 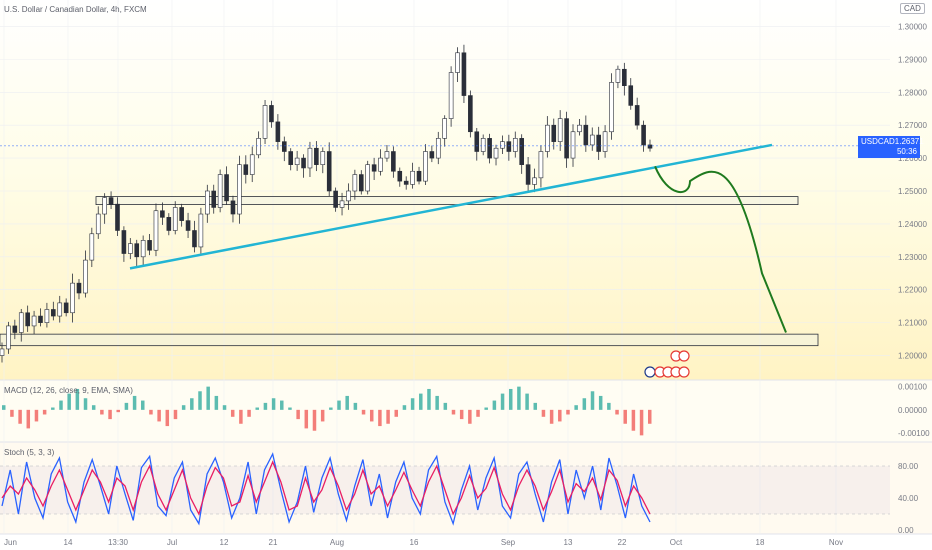 I want to click on time-tick-label: 18, so click(x=760, y=542).